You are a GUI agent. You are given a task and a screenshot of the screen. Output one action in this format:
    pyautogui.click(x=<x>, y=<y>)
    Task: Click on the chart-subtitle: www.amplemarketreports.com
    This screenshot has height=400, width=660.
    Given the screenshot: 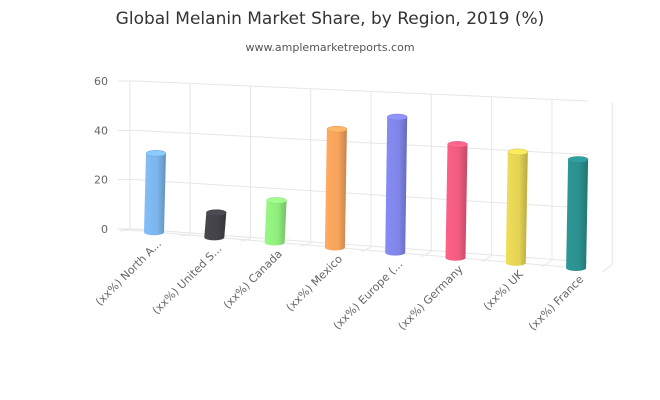 What is the action you would take?
    pyautogui.click(x=330, y=47)
    